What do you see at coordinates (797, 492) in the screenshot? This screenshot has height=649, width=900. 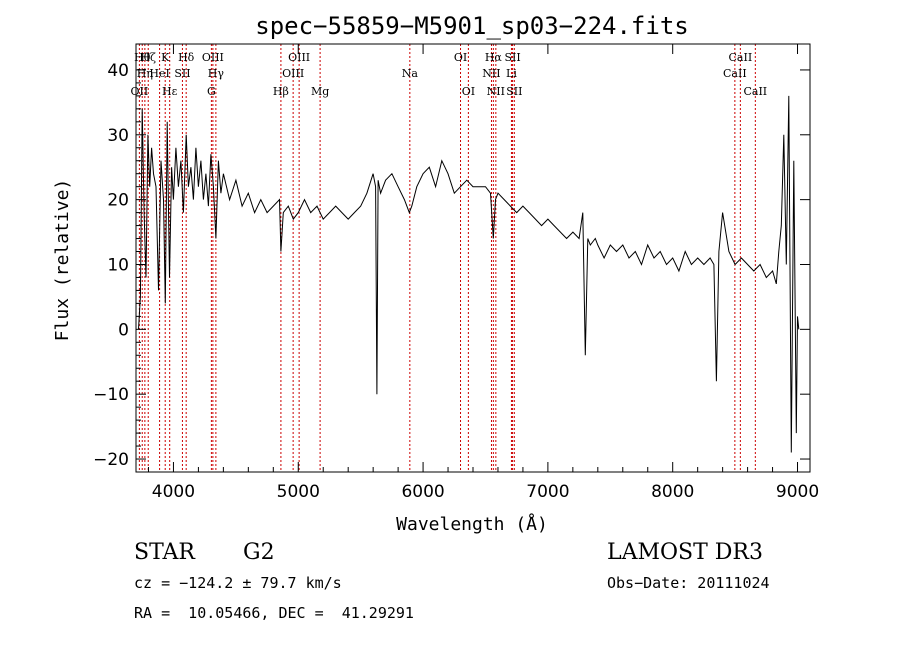 I see `x-tick-label-5: 9000` at bounding box center [797, 492].